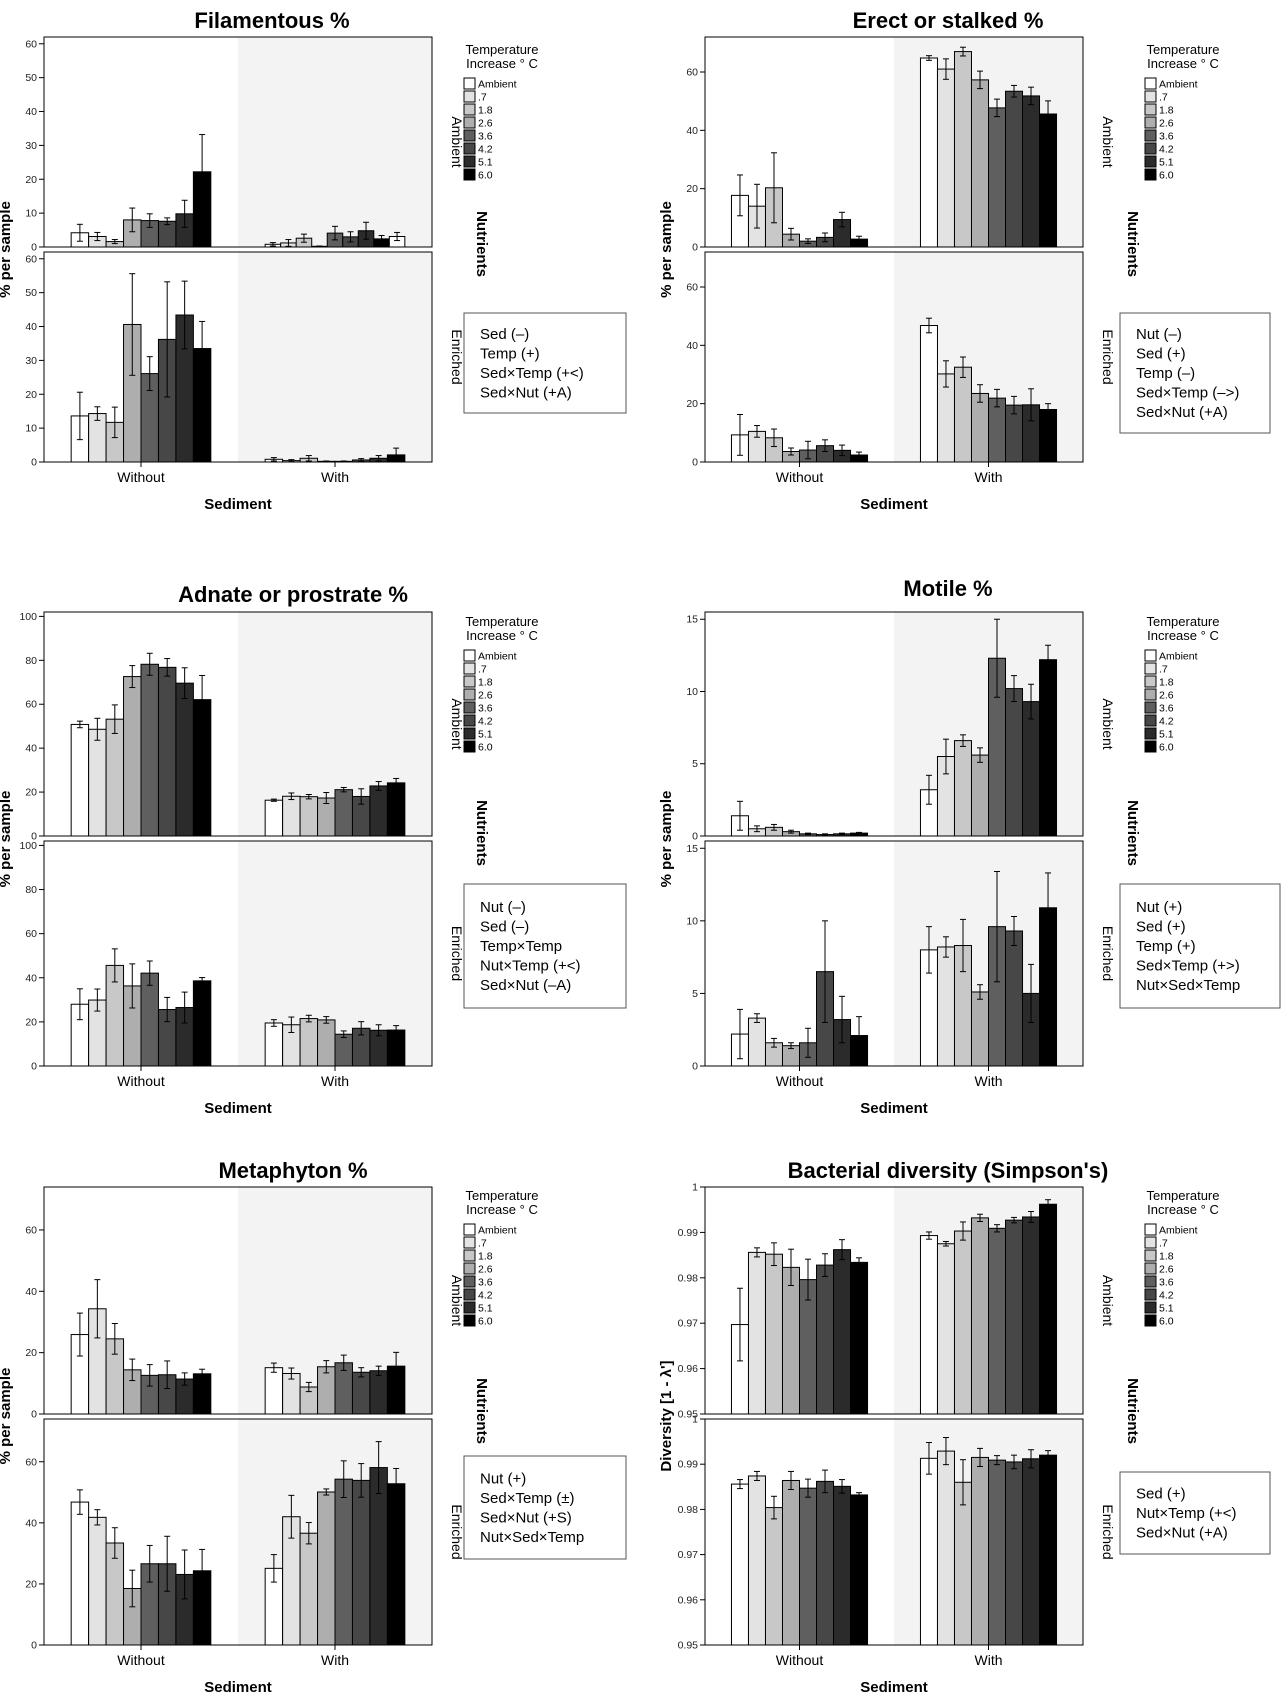  I want to click on legend-item-label: 4.2, so click(485, 1296).